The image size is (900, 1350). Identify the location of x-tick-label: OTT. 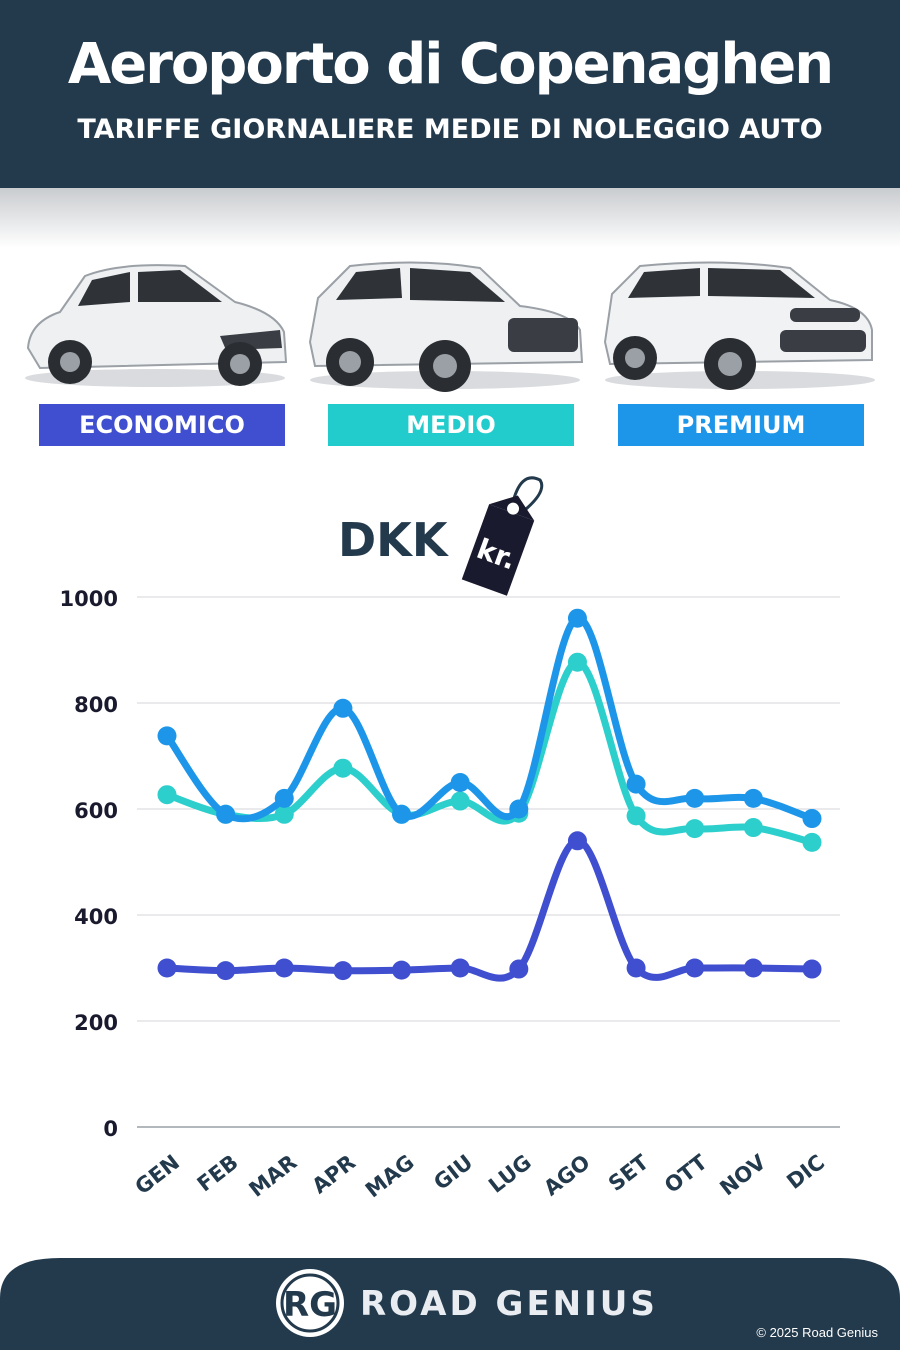
(686, 1174).